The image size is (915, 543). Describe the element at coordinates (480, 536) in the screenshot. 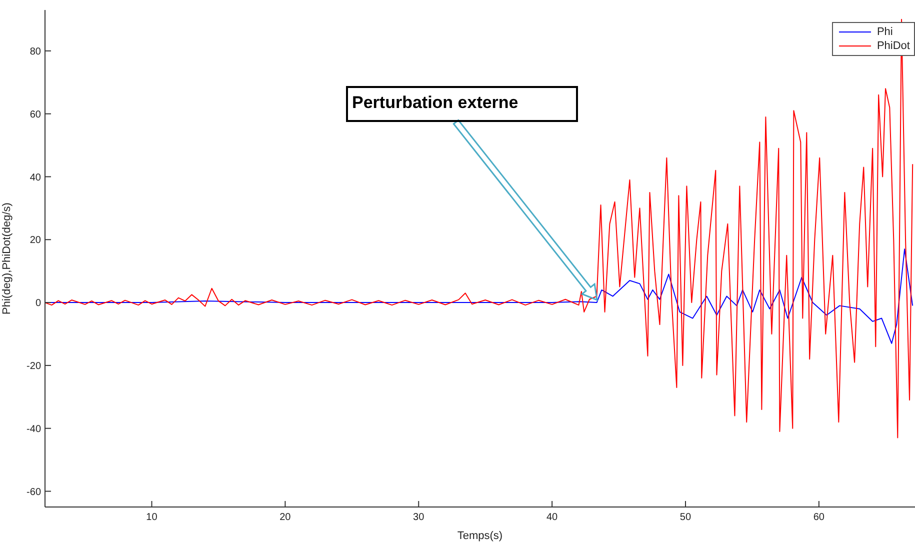

I see `x-axis-title: Temps(s)` at that location.